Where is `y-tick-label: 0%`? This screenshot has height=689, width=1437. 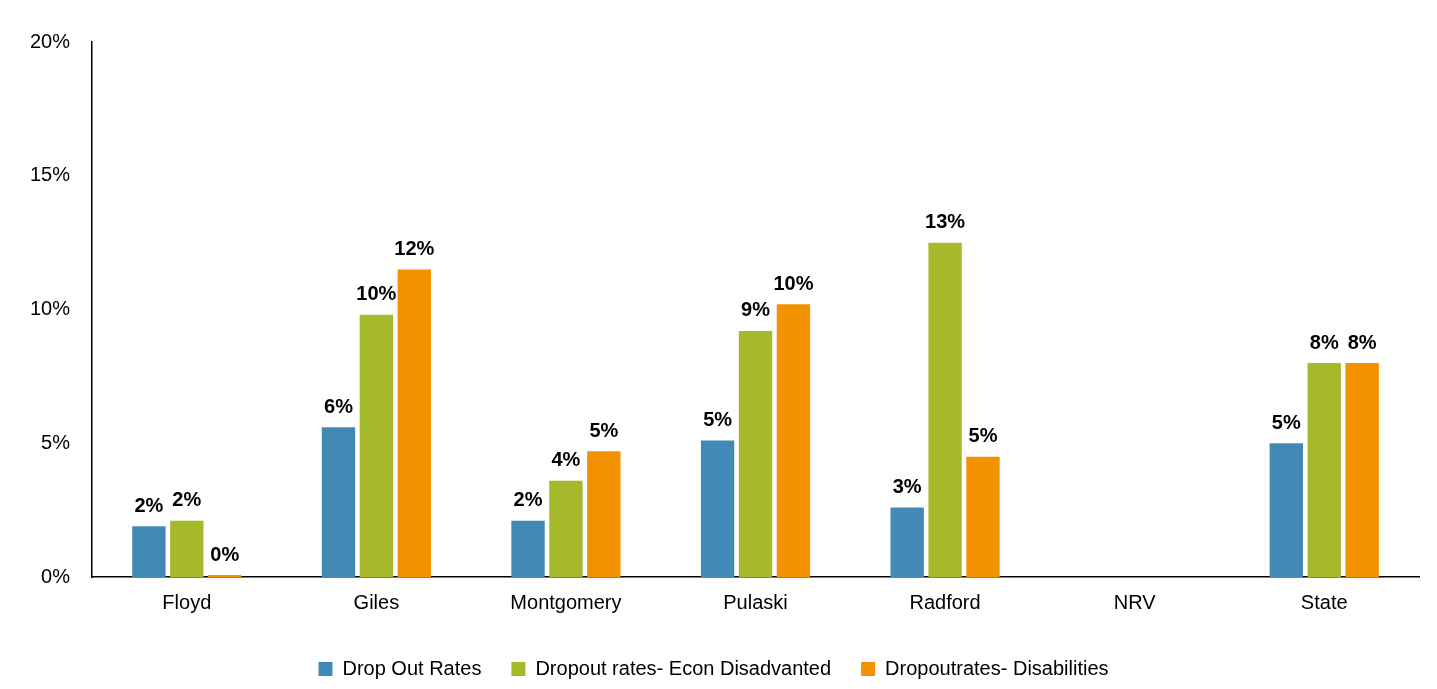
y-tick-label: 0% is located at coordinates (56, 575).